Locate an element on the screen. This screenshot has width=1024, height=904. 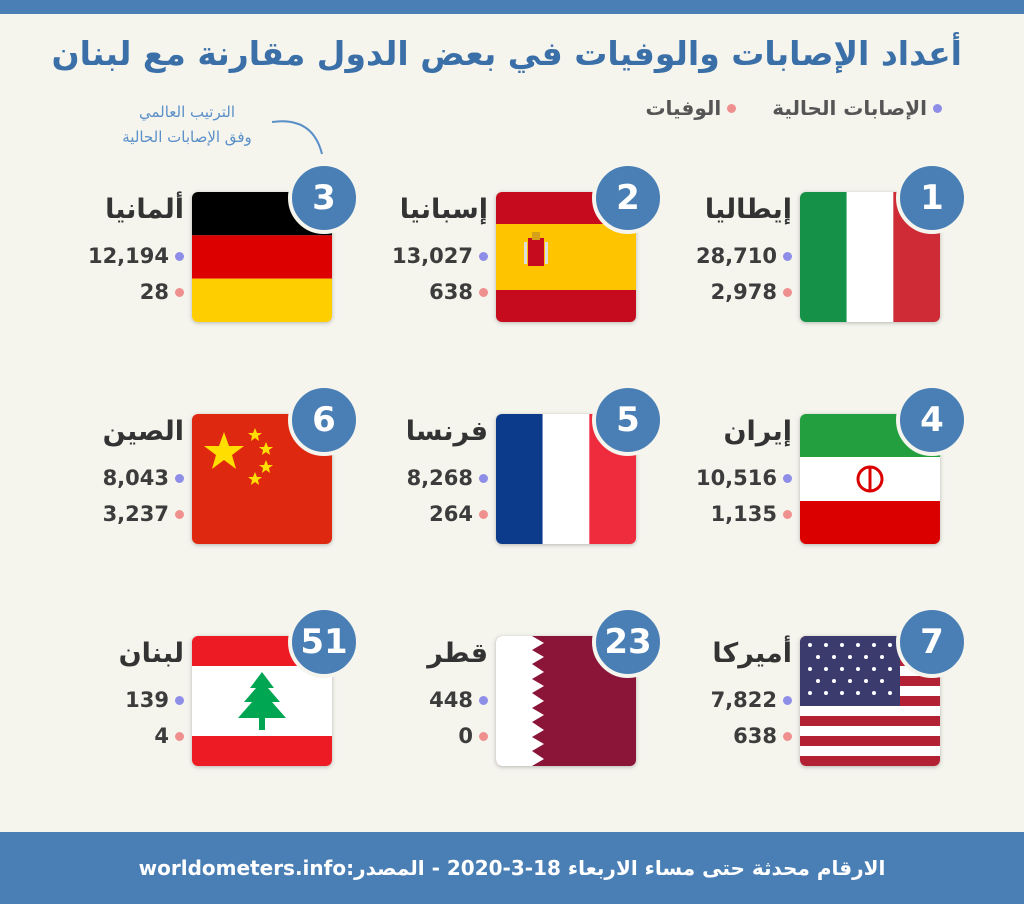
rank-note-line2: وفق الإصابات الحالية is located at coordinates (187, 137).